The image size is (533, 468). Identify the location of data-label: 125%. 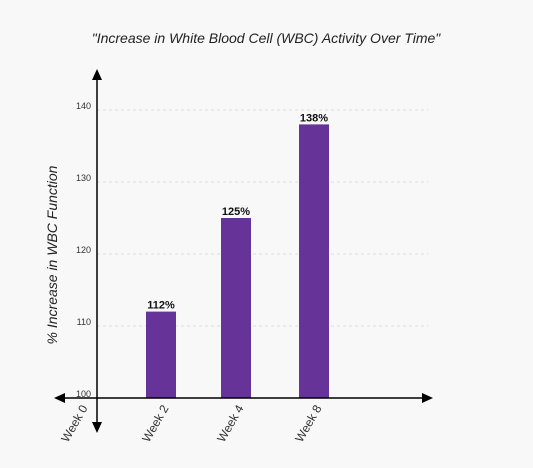
(236, 212).